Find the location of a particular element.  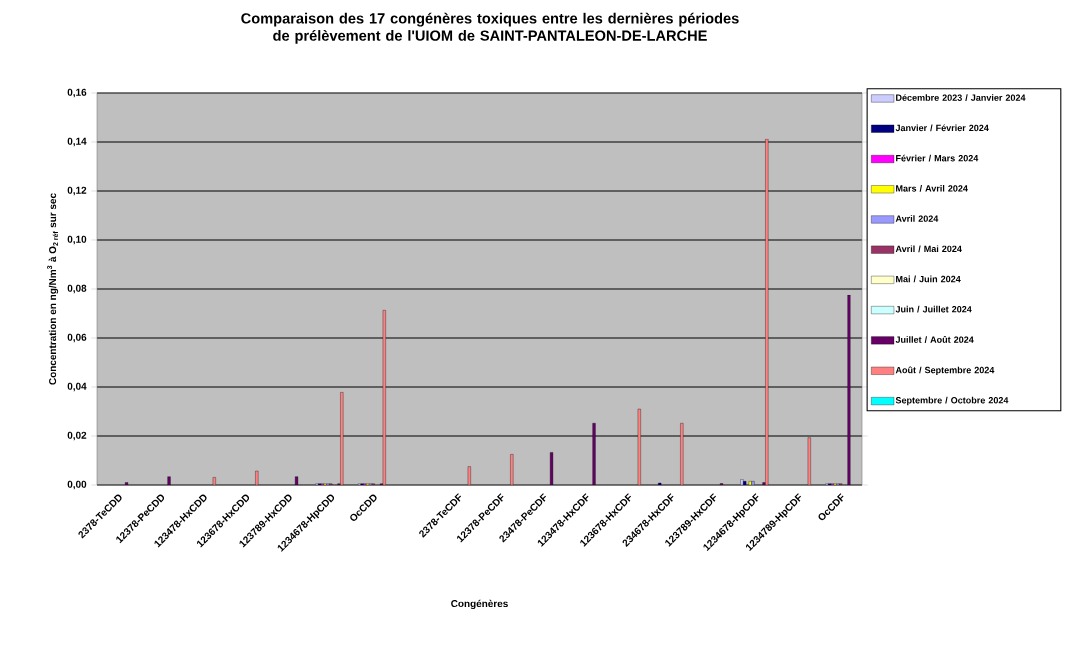

y-axis-title: Concentration en ng/Nm$^{3}$ à O$_{2 réf}$ sur sec is located at coordinates (53, 289).